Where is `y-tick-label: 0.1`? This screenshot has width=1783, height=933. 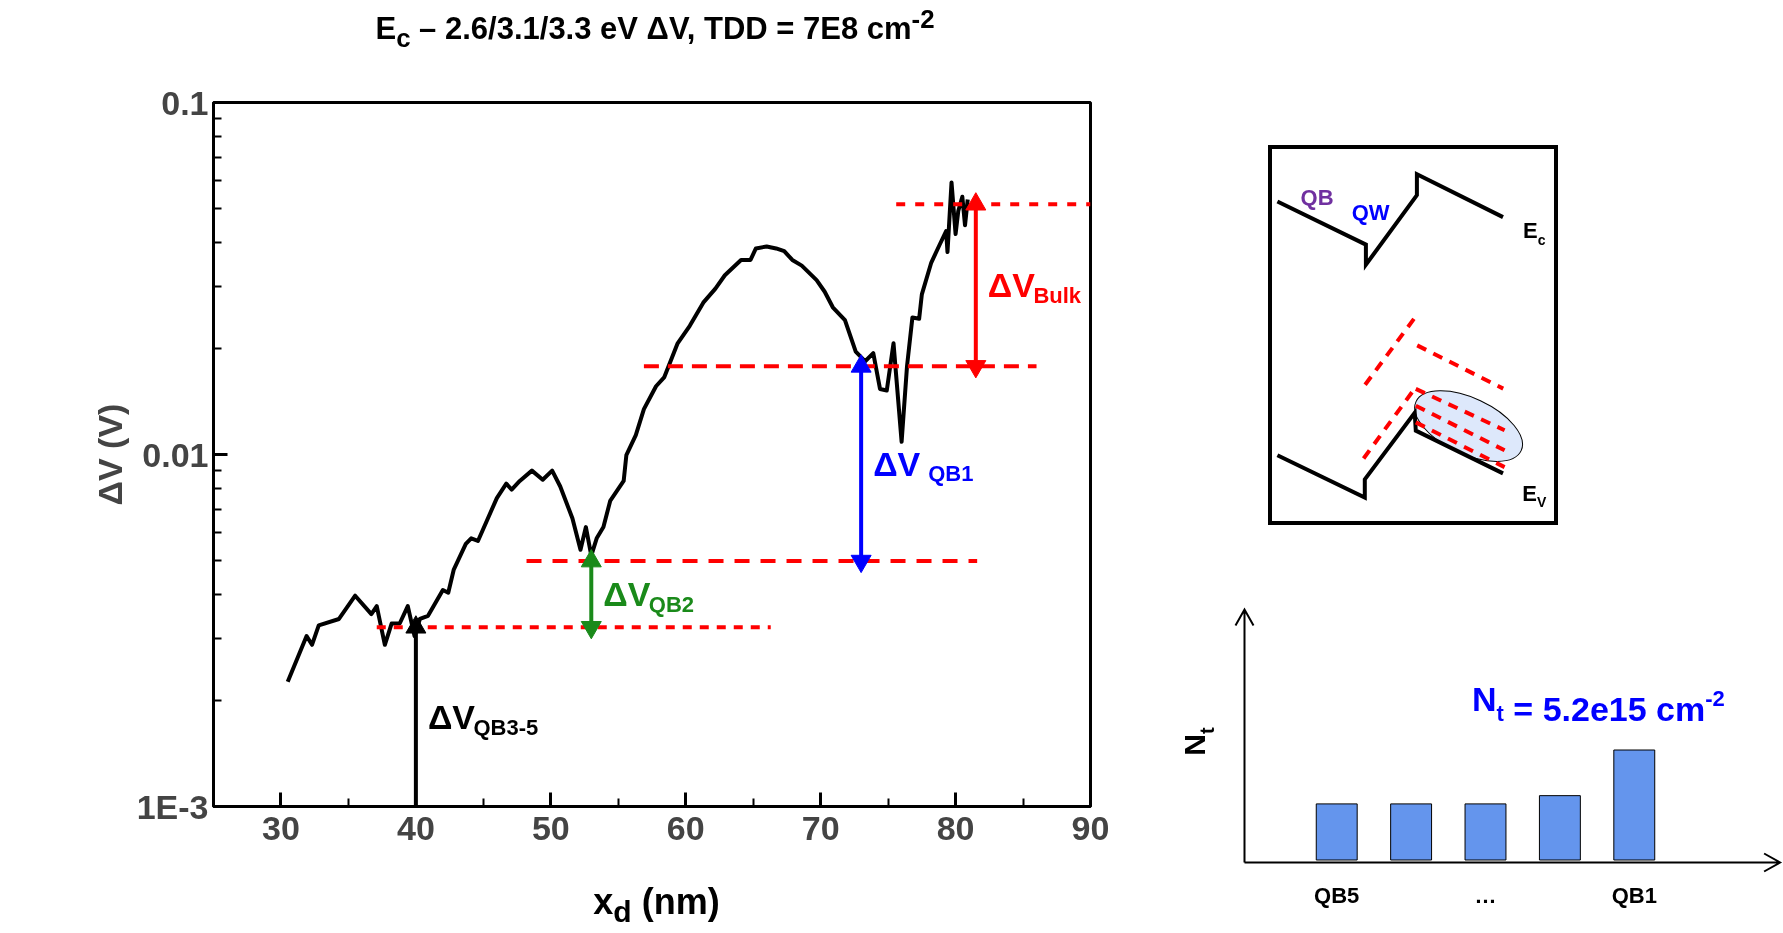
y-tick-label: 0.1 is located at coordinates (185, 102).